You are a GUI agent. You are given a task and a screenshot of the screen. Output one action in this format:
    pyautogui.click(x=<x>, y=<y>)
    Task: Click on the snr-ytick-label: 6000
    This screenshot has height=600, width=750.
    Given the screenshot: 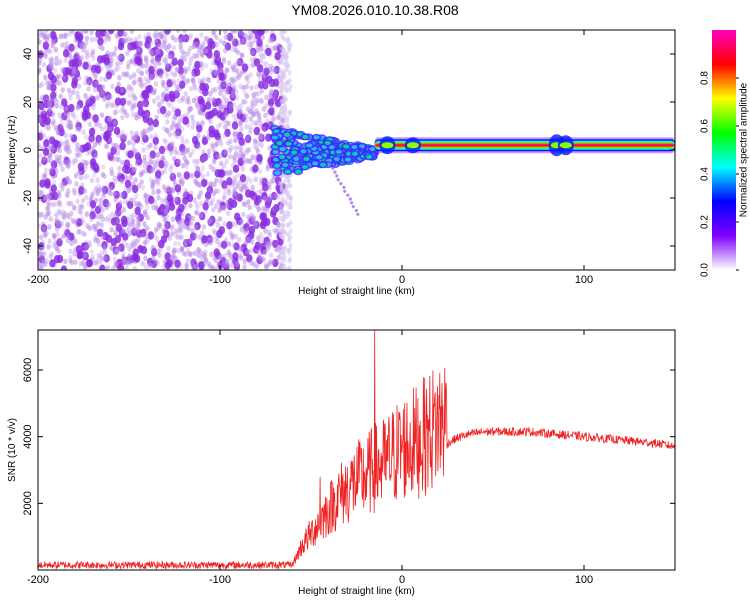 What is the action you would take?
    pyautogui.click(x=28, y=370)
    